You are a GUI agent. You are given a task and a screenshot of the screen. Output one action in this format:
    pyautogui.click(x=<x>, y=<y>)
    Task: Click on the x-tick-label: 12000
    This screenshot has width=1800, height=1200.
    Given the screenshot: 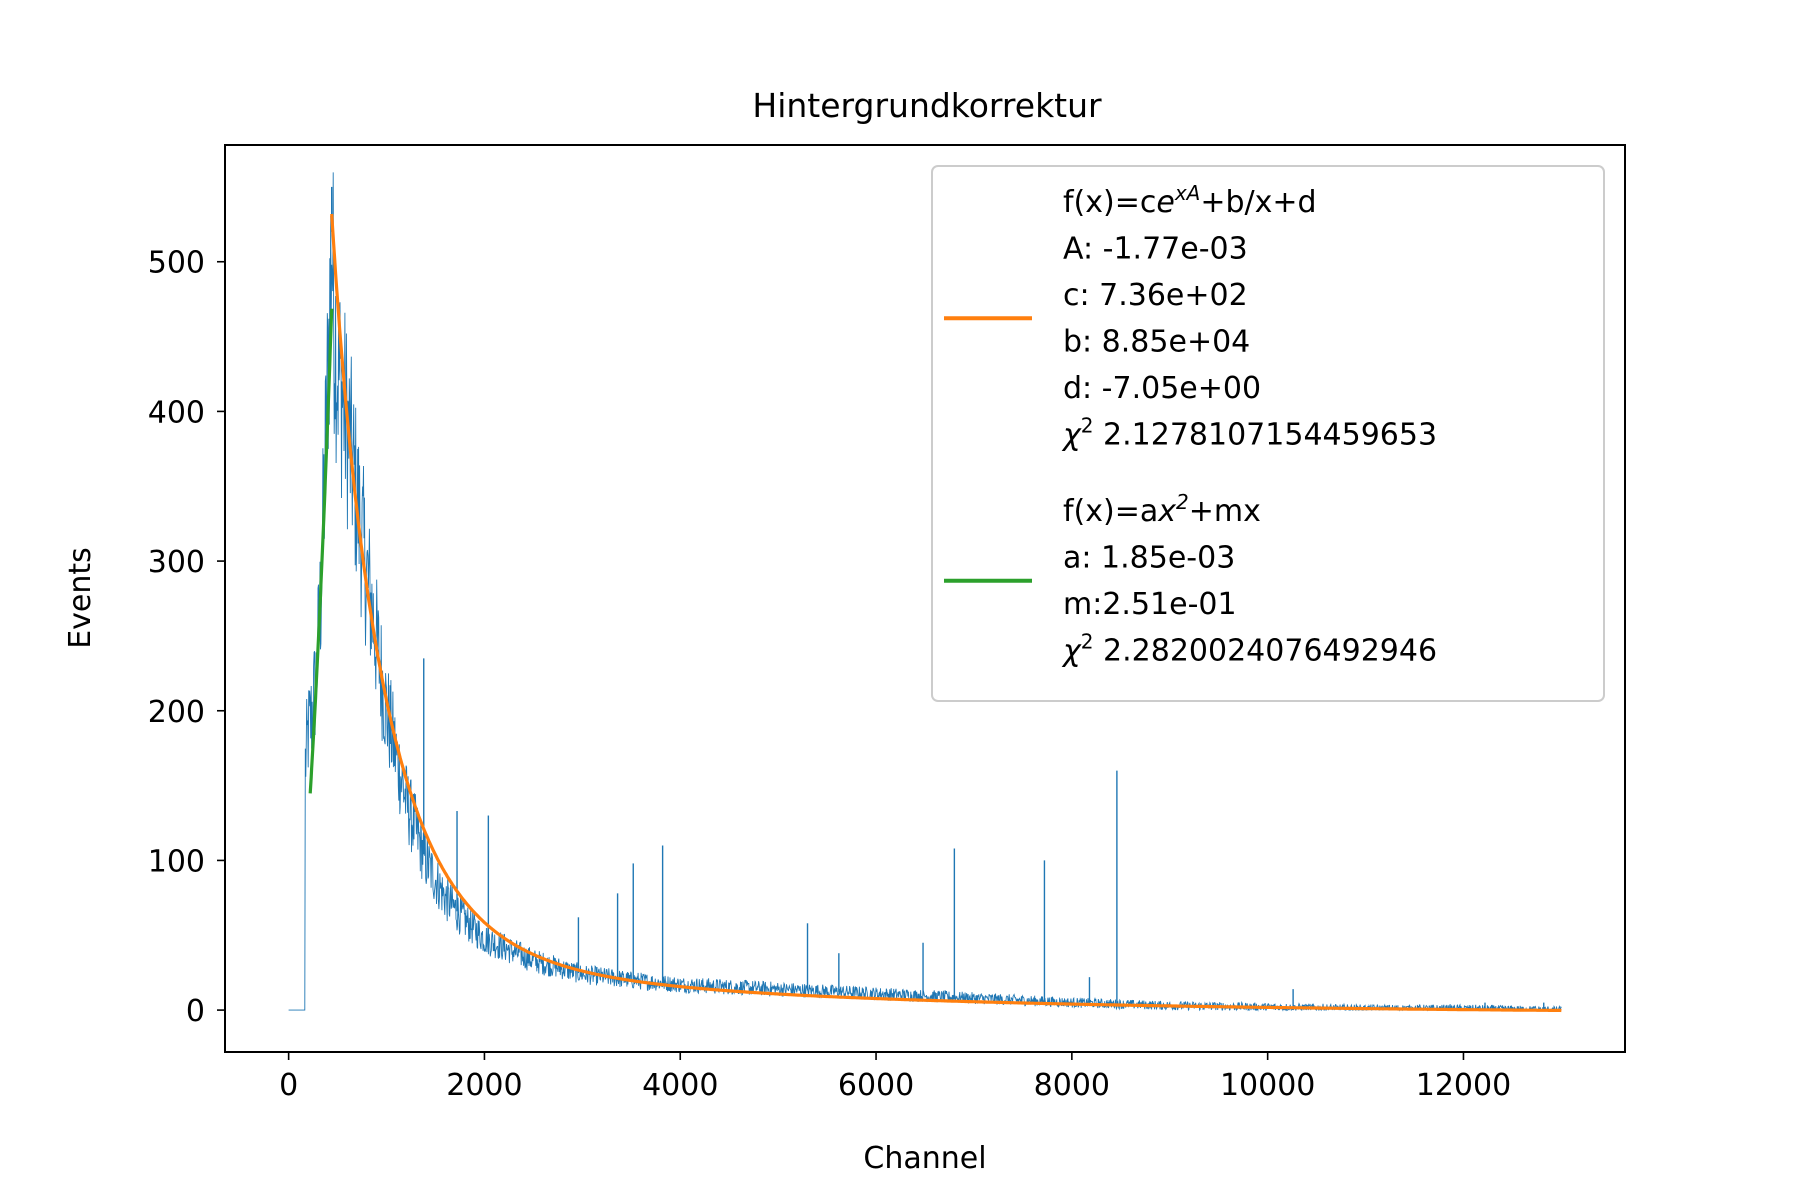 What is the action you would take?
    pyautogui.click(x=1463, y=1085)
    